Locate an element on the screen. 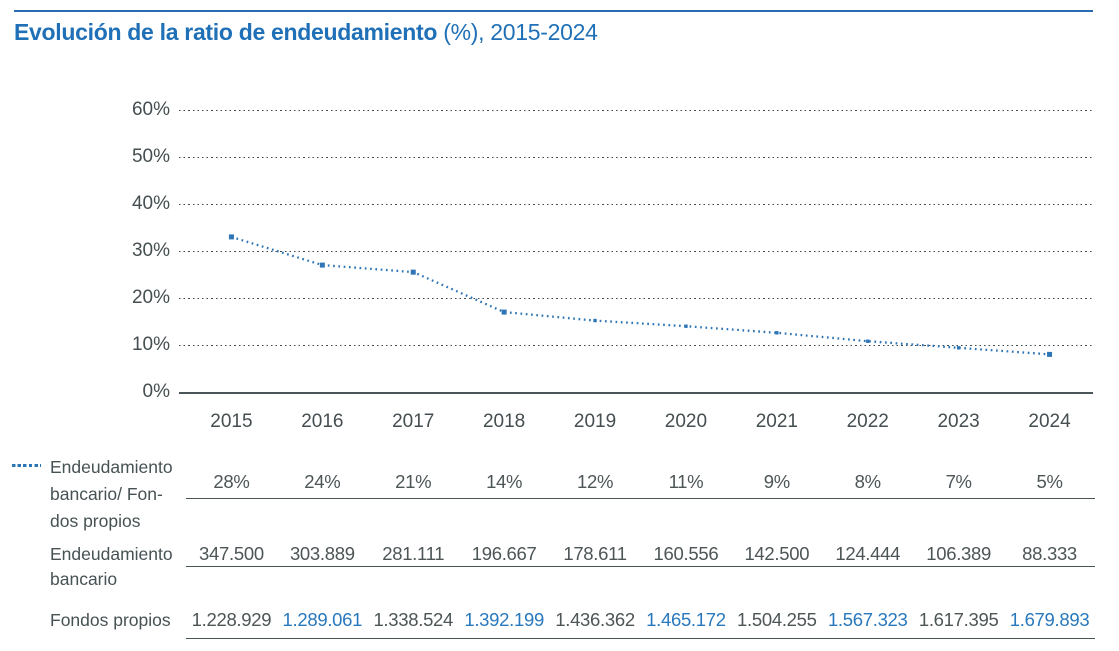 The height and width of the screenshot is (651, 1119). y-tick-label: 50% is located at coordinates (150, 156).